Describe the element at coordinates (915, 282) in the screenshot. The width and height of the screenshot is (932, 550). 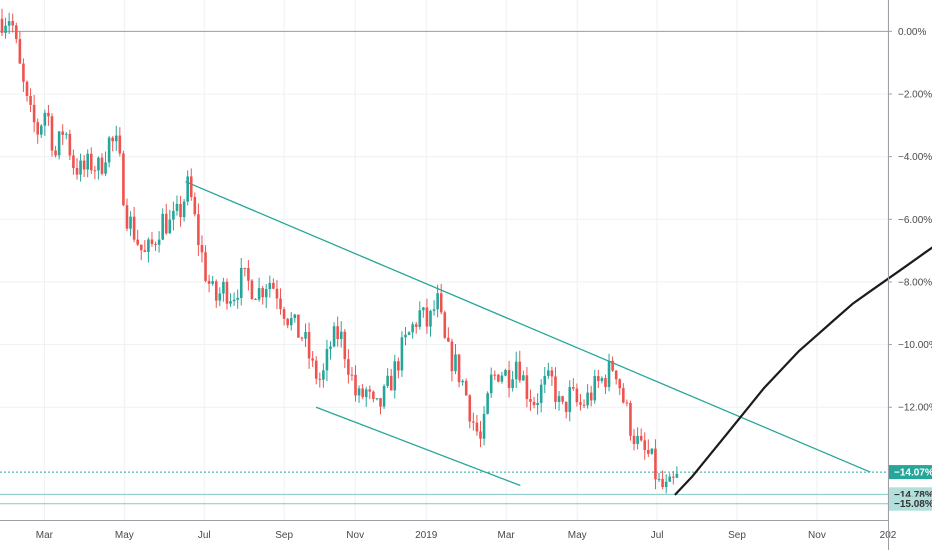
I see `y-tick-label: −8.00%` at that location.